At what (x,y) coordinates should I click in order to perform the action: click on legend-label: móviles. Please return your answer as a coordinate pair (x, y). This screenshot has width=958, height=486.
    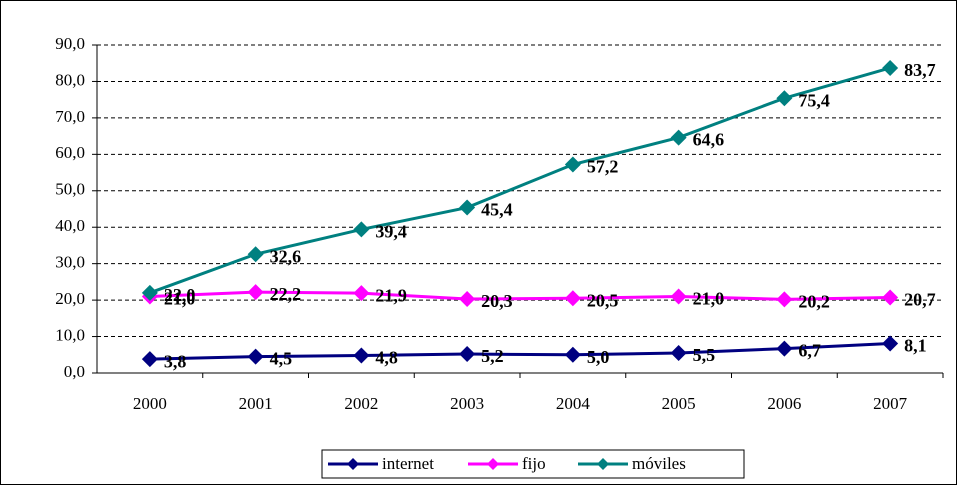
    Looking at the image, I should click on (659, 463).